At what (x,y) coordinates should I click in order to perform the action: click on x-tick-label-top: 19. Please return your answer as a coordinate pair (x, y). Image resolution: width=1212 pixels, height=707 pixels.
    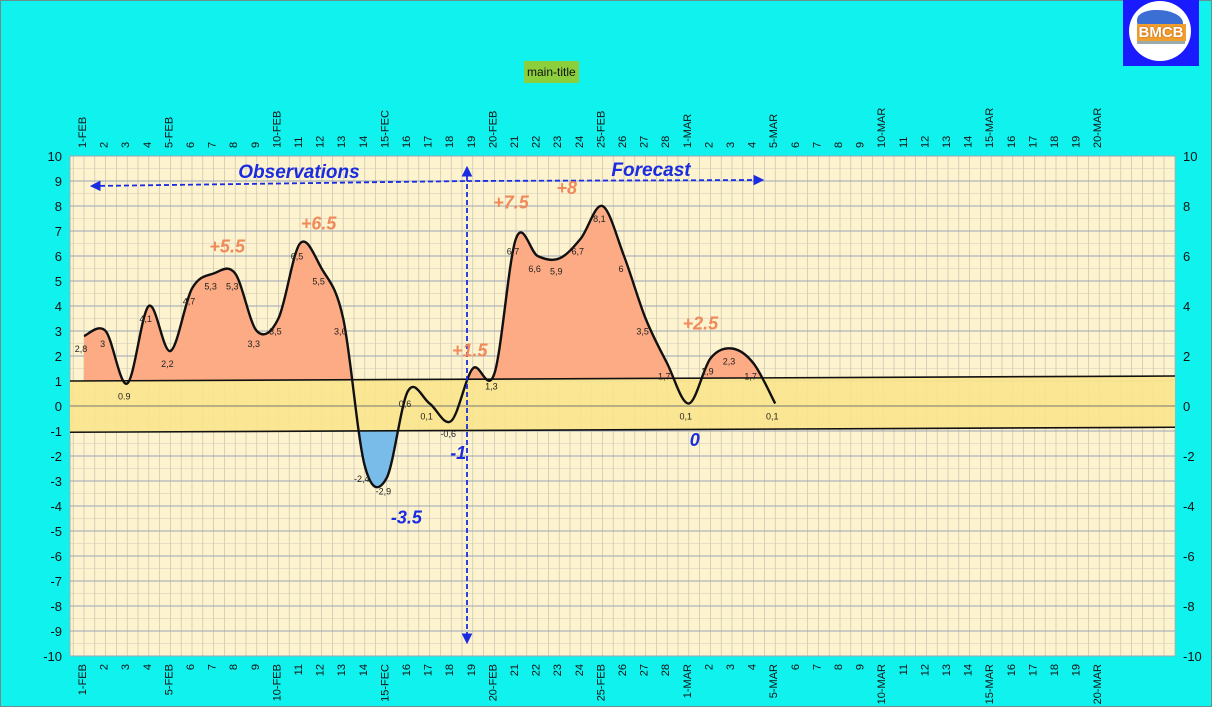
    Looking at the image, I should click on (472, 142).